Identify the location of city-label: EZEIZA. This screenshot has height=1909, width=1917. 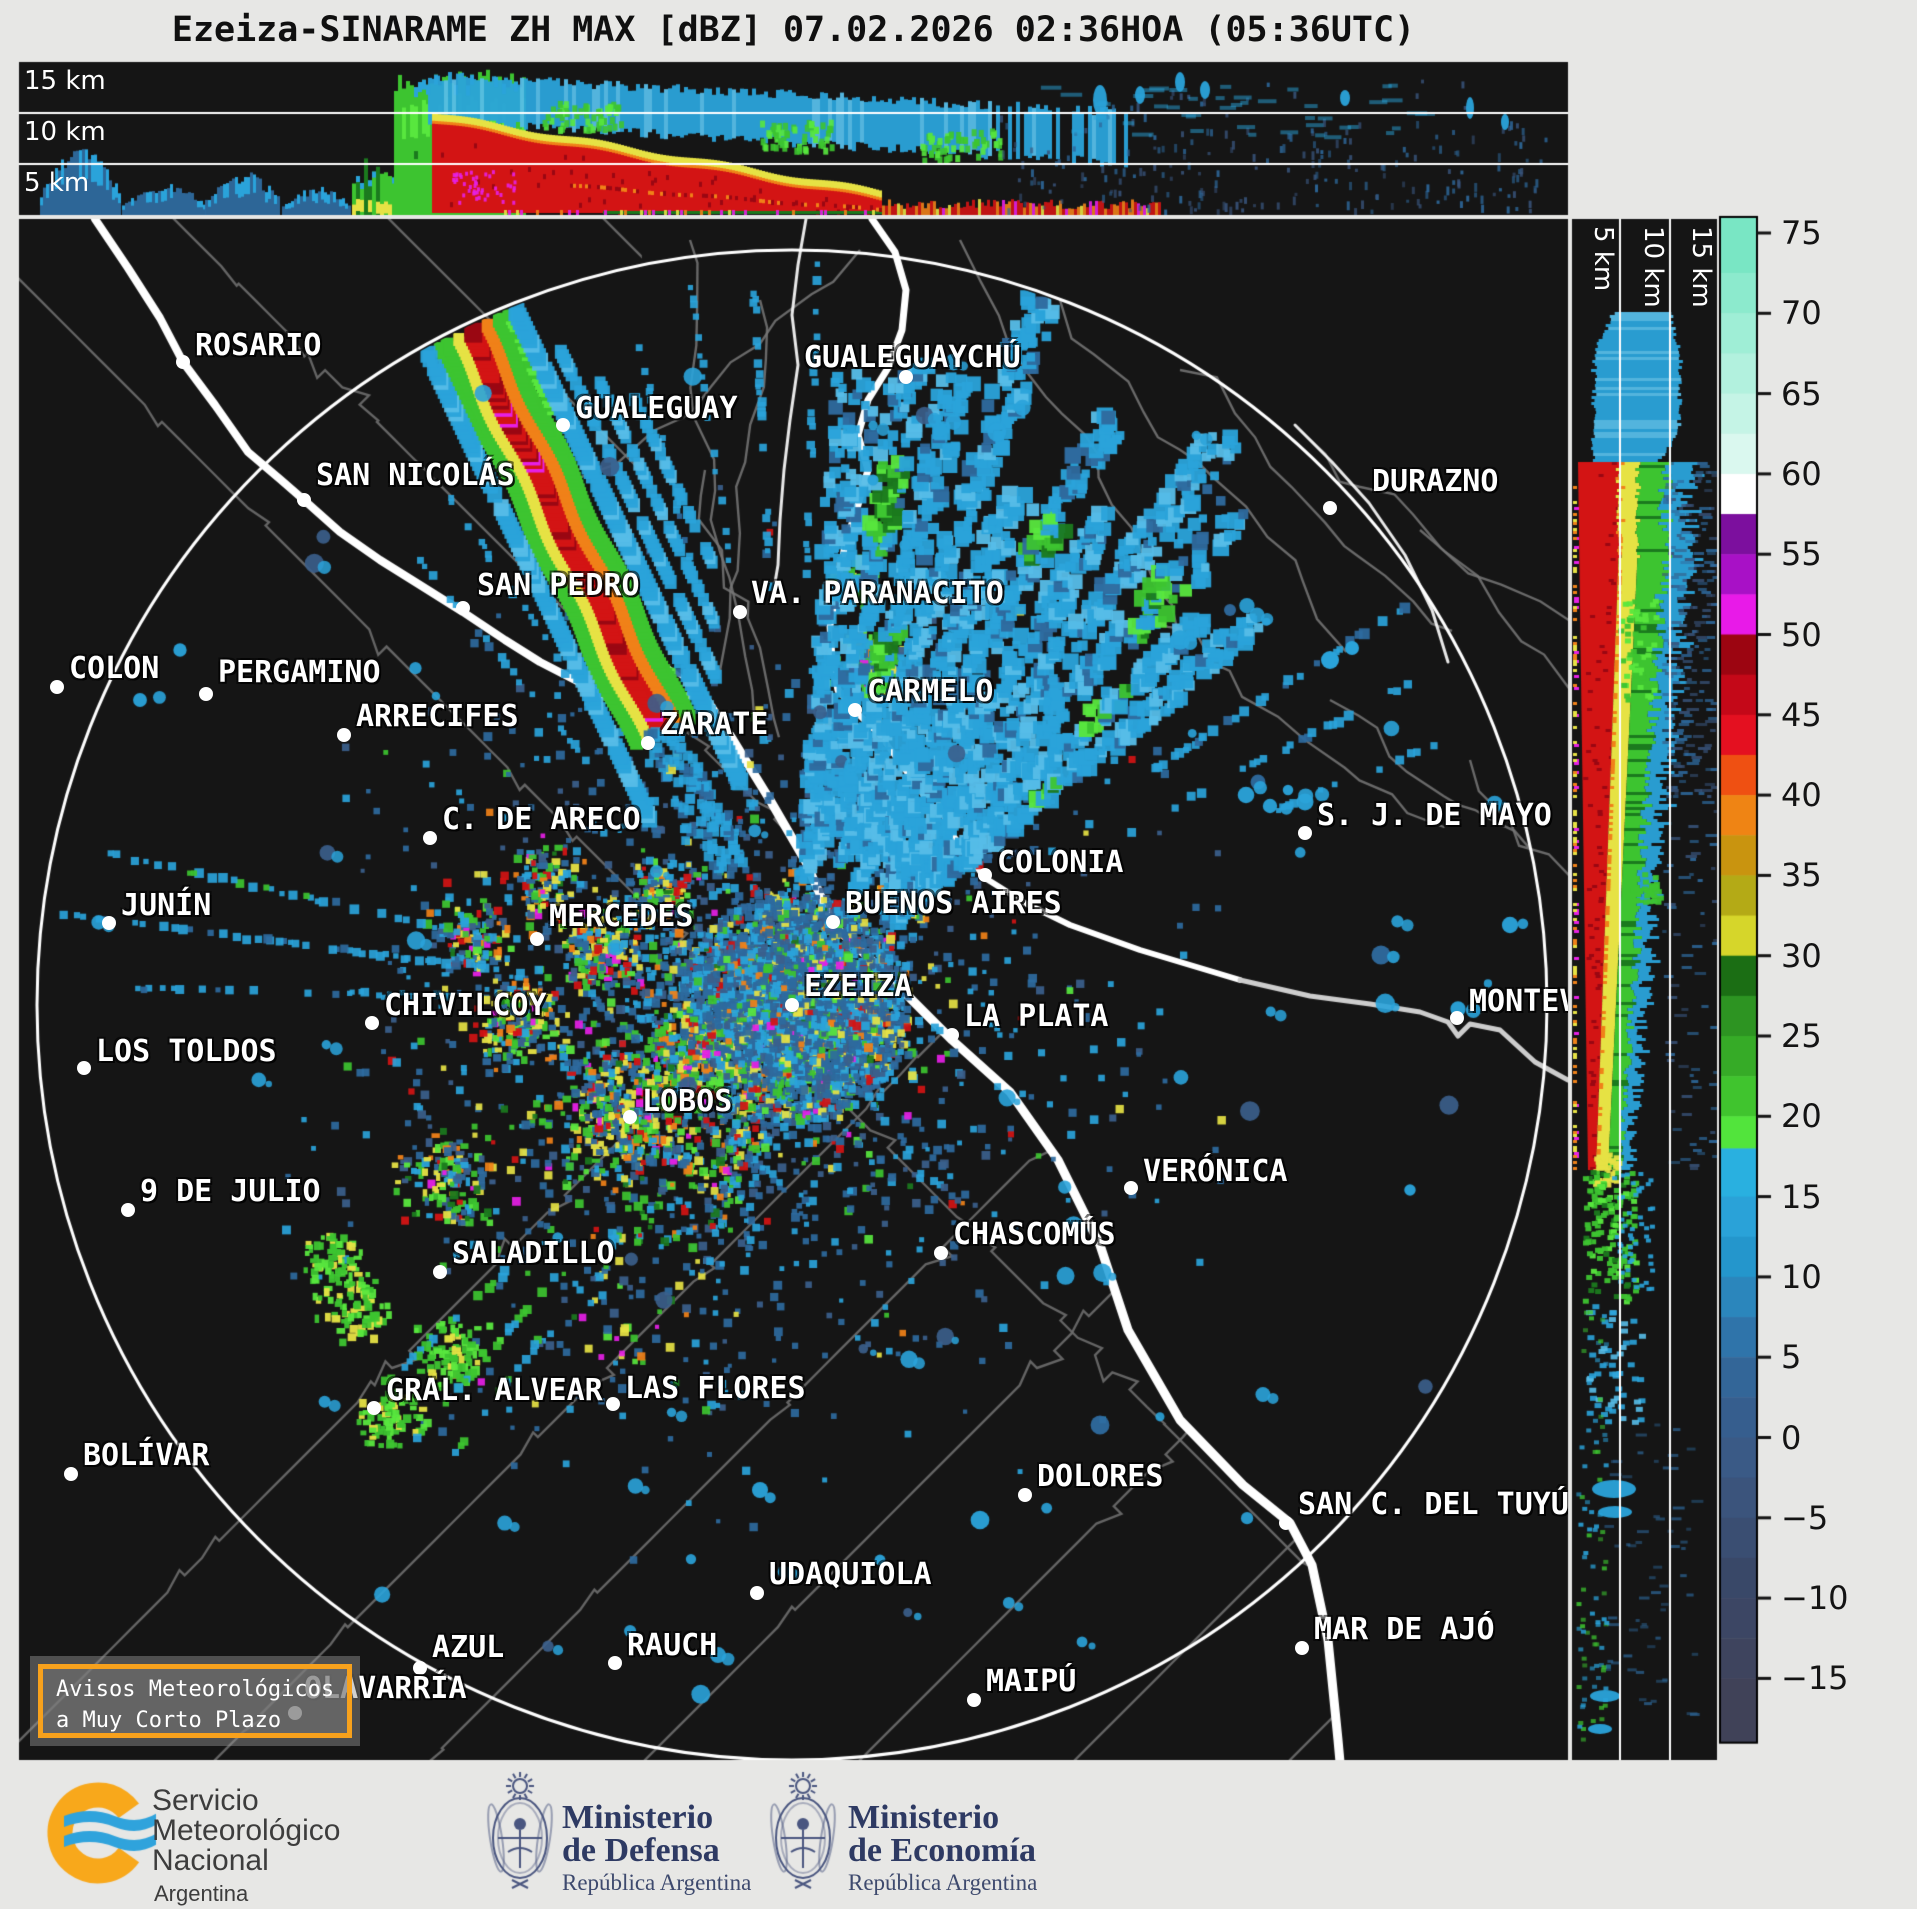
(858, 986).